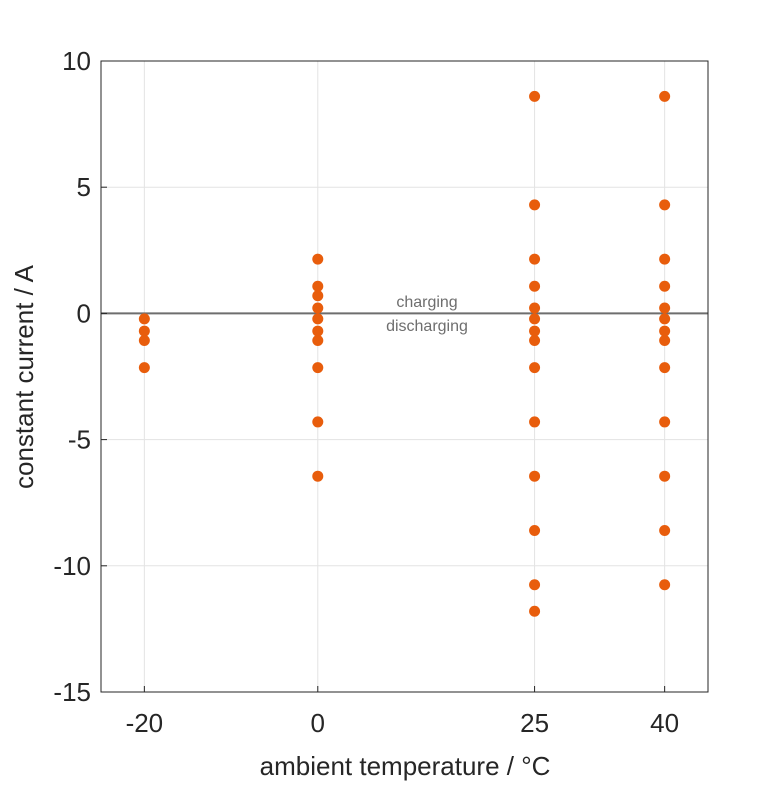 Image resolution: width=781 pixels, height=786 pixels. Describe the element at coordinates (76, 61) in the screenshot. I see `y-tick-label: 10` at that location.